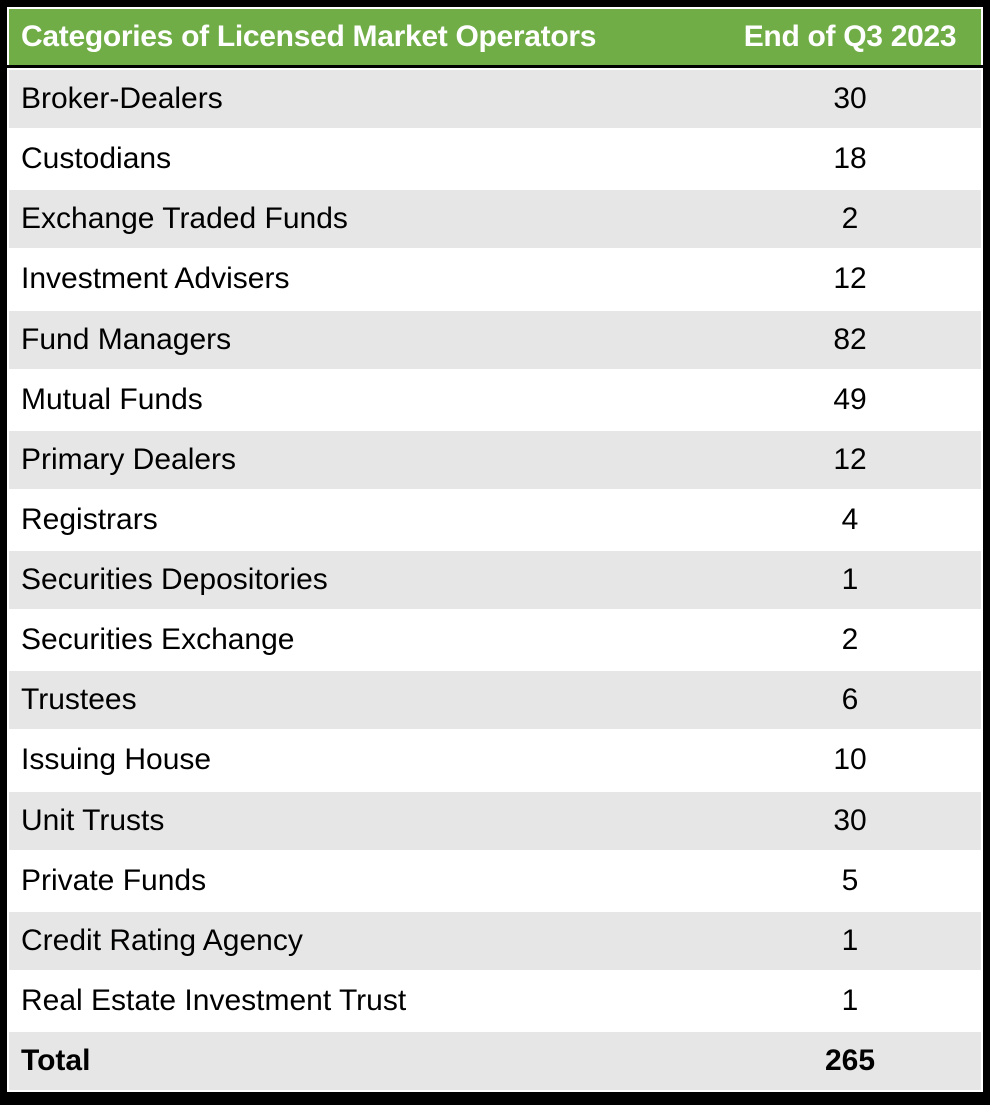 The height and width of the screenshot is (1105, 990). Describe the element at coordinates (495, 1000) in the screenshot. I see `table-row: Real Estate Investment Trust 1` at that location.